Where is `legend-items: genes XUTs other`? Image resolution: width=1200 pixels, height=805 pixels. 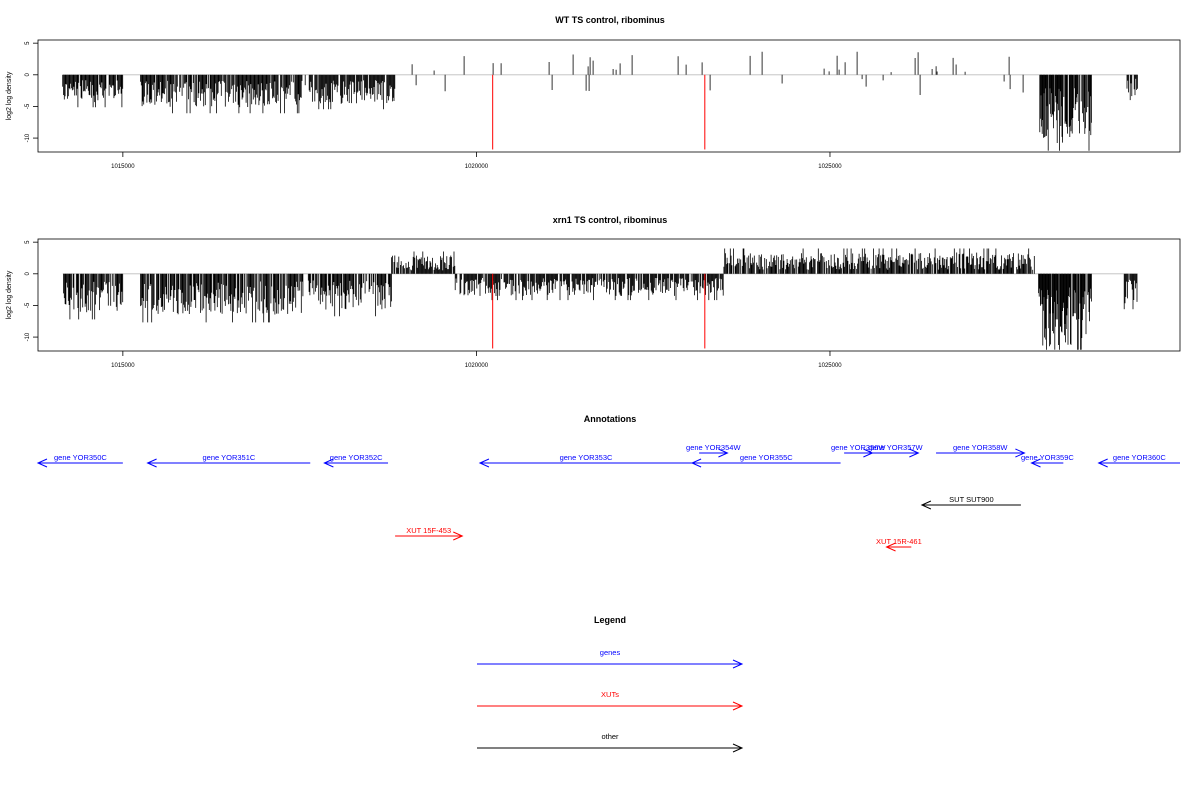
legend-items: genes XUTs other is located at coordinates (610, 700).